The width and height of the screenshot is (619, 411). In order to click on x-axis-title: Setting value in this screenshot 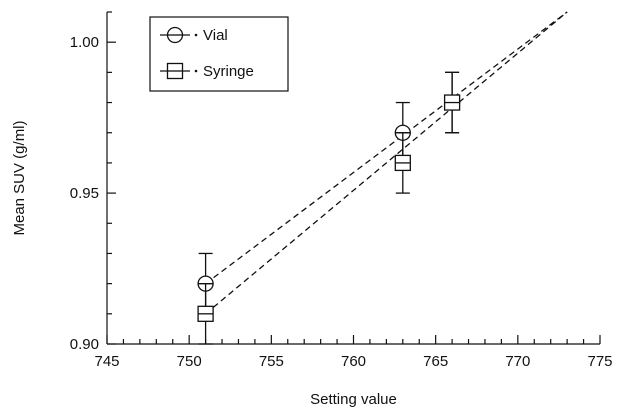, I will do `click(353, 399)`.